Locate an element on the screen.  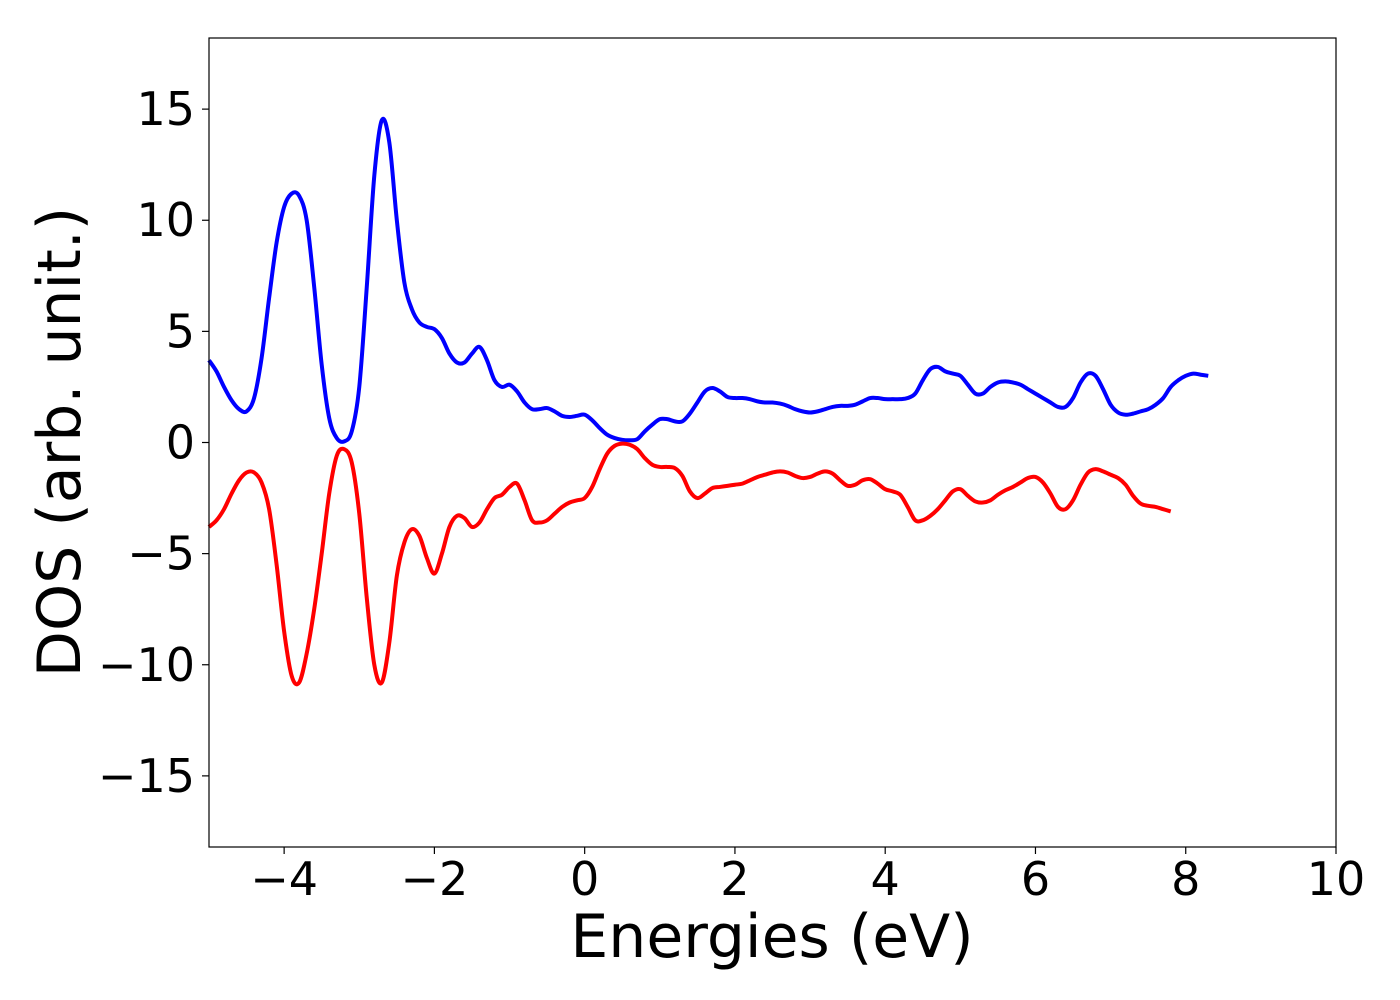
y-tick-label: 15 is located at coordinates (165, 109).